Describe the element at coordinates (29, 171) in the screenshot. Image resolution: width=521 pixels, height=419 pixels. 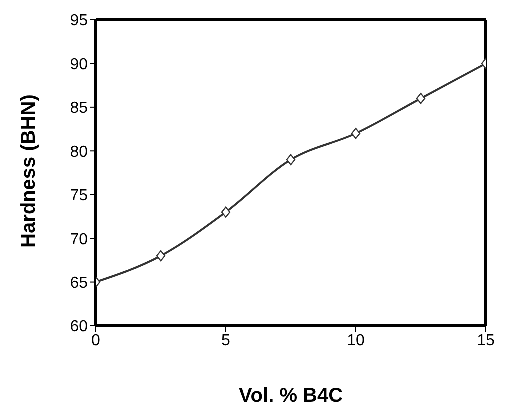
I see `y-axis-title: Hardness (BHN)` at that location.